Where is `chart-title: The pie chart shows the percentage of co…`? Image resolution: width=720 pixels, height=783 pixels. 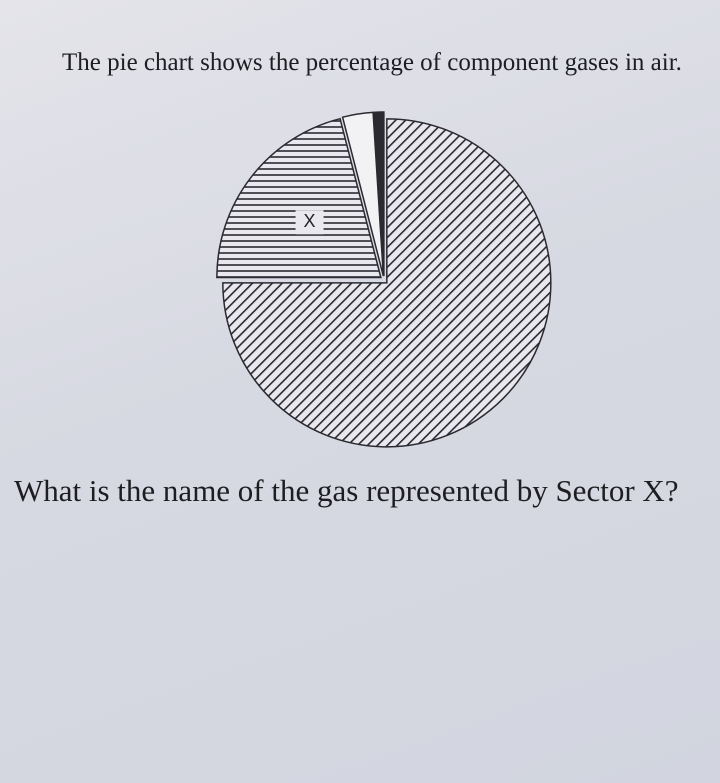
chart-title: The pie chart shows the percentage of co… is located at coordinates (372, 62).